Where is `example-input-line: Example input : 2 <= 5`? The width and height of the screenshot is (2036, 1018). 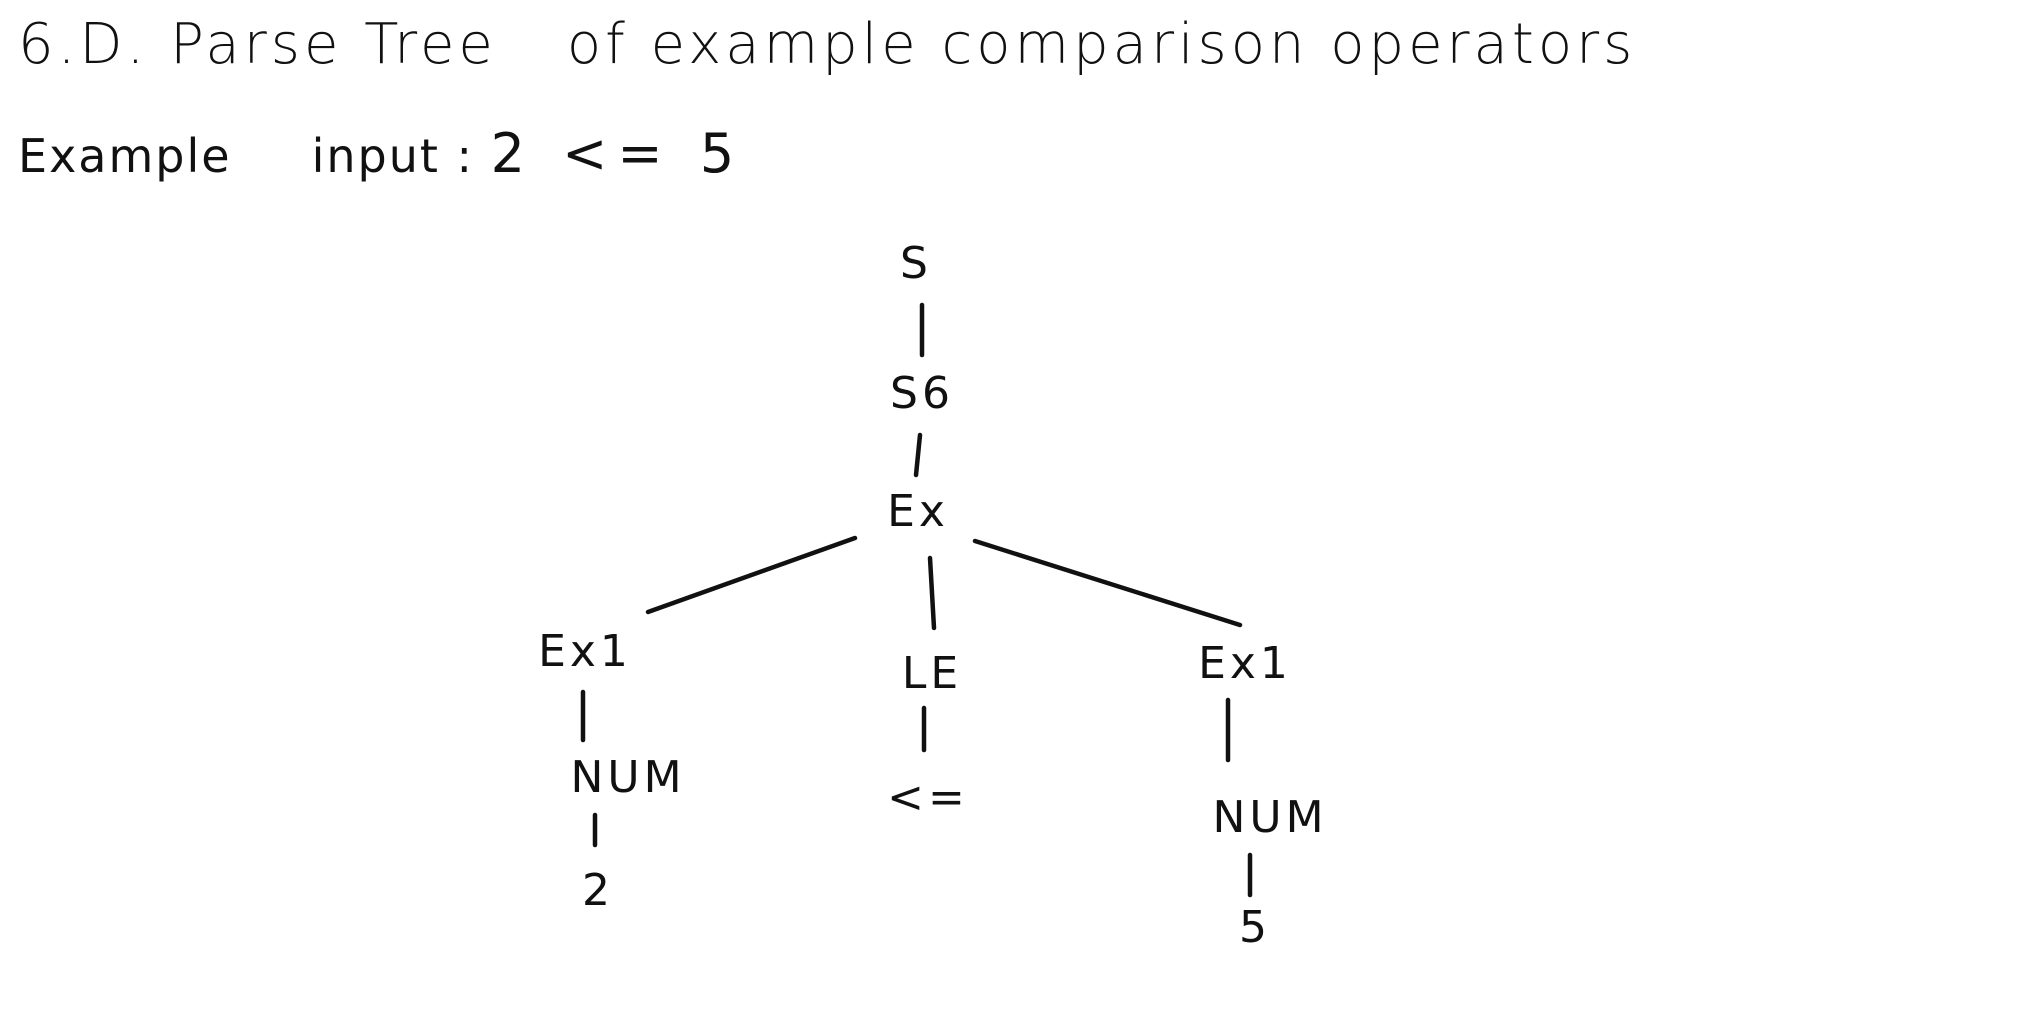 example-input-line: Example input : 2 <= 5 is located at coordinates (381, 153).